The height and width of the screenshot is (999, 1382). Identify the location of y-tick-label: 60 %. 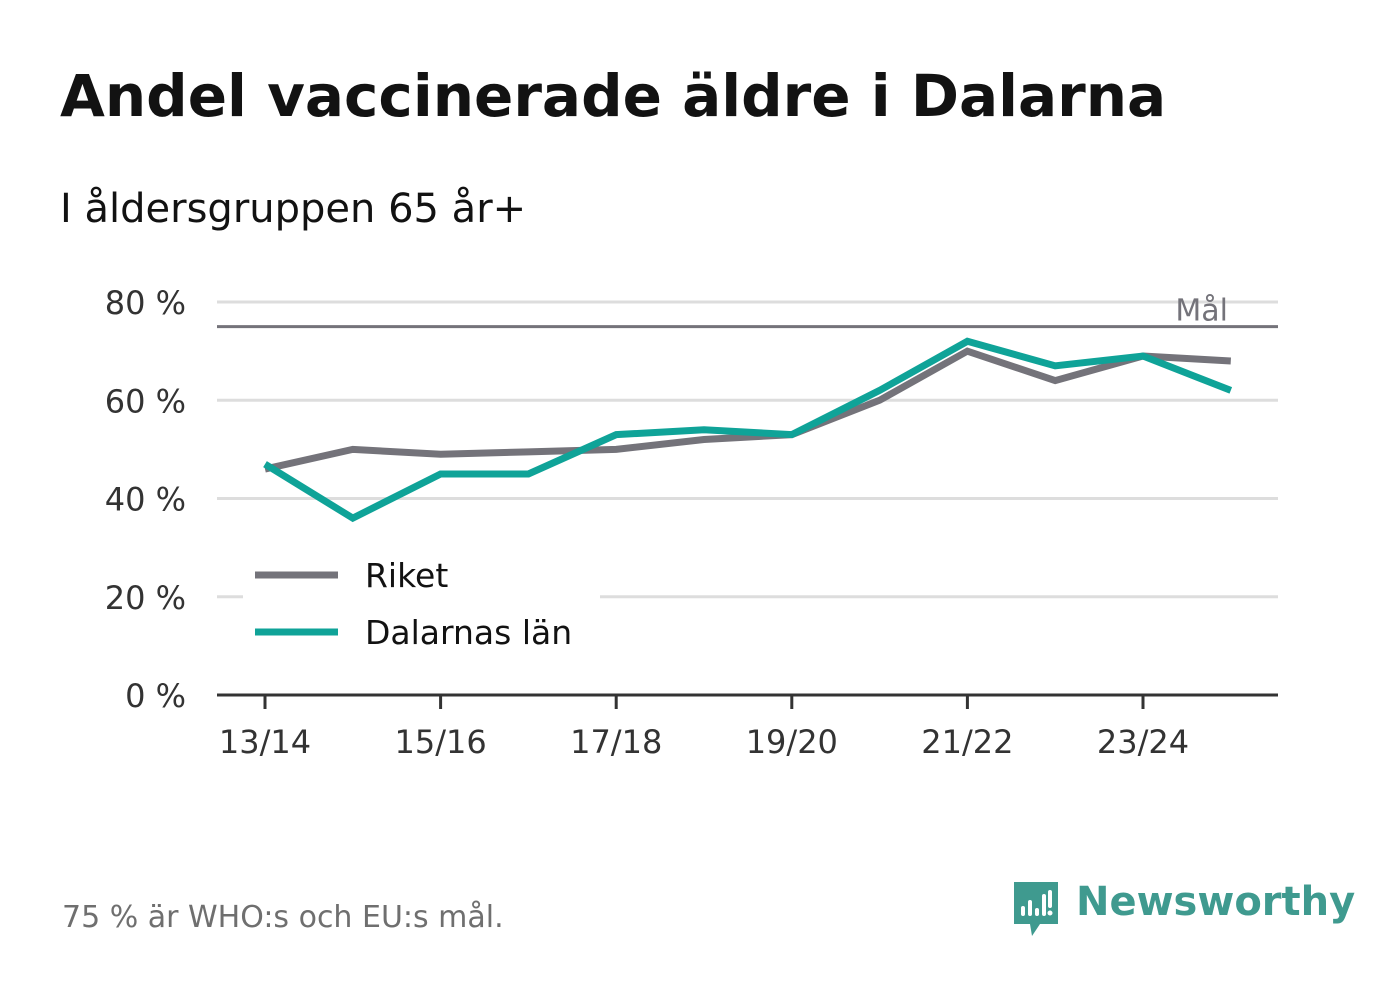
(145, 401).